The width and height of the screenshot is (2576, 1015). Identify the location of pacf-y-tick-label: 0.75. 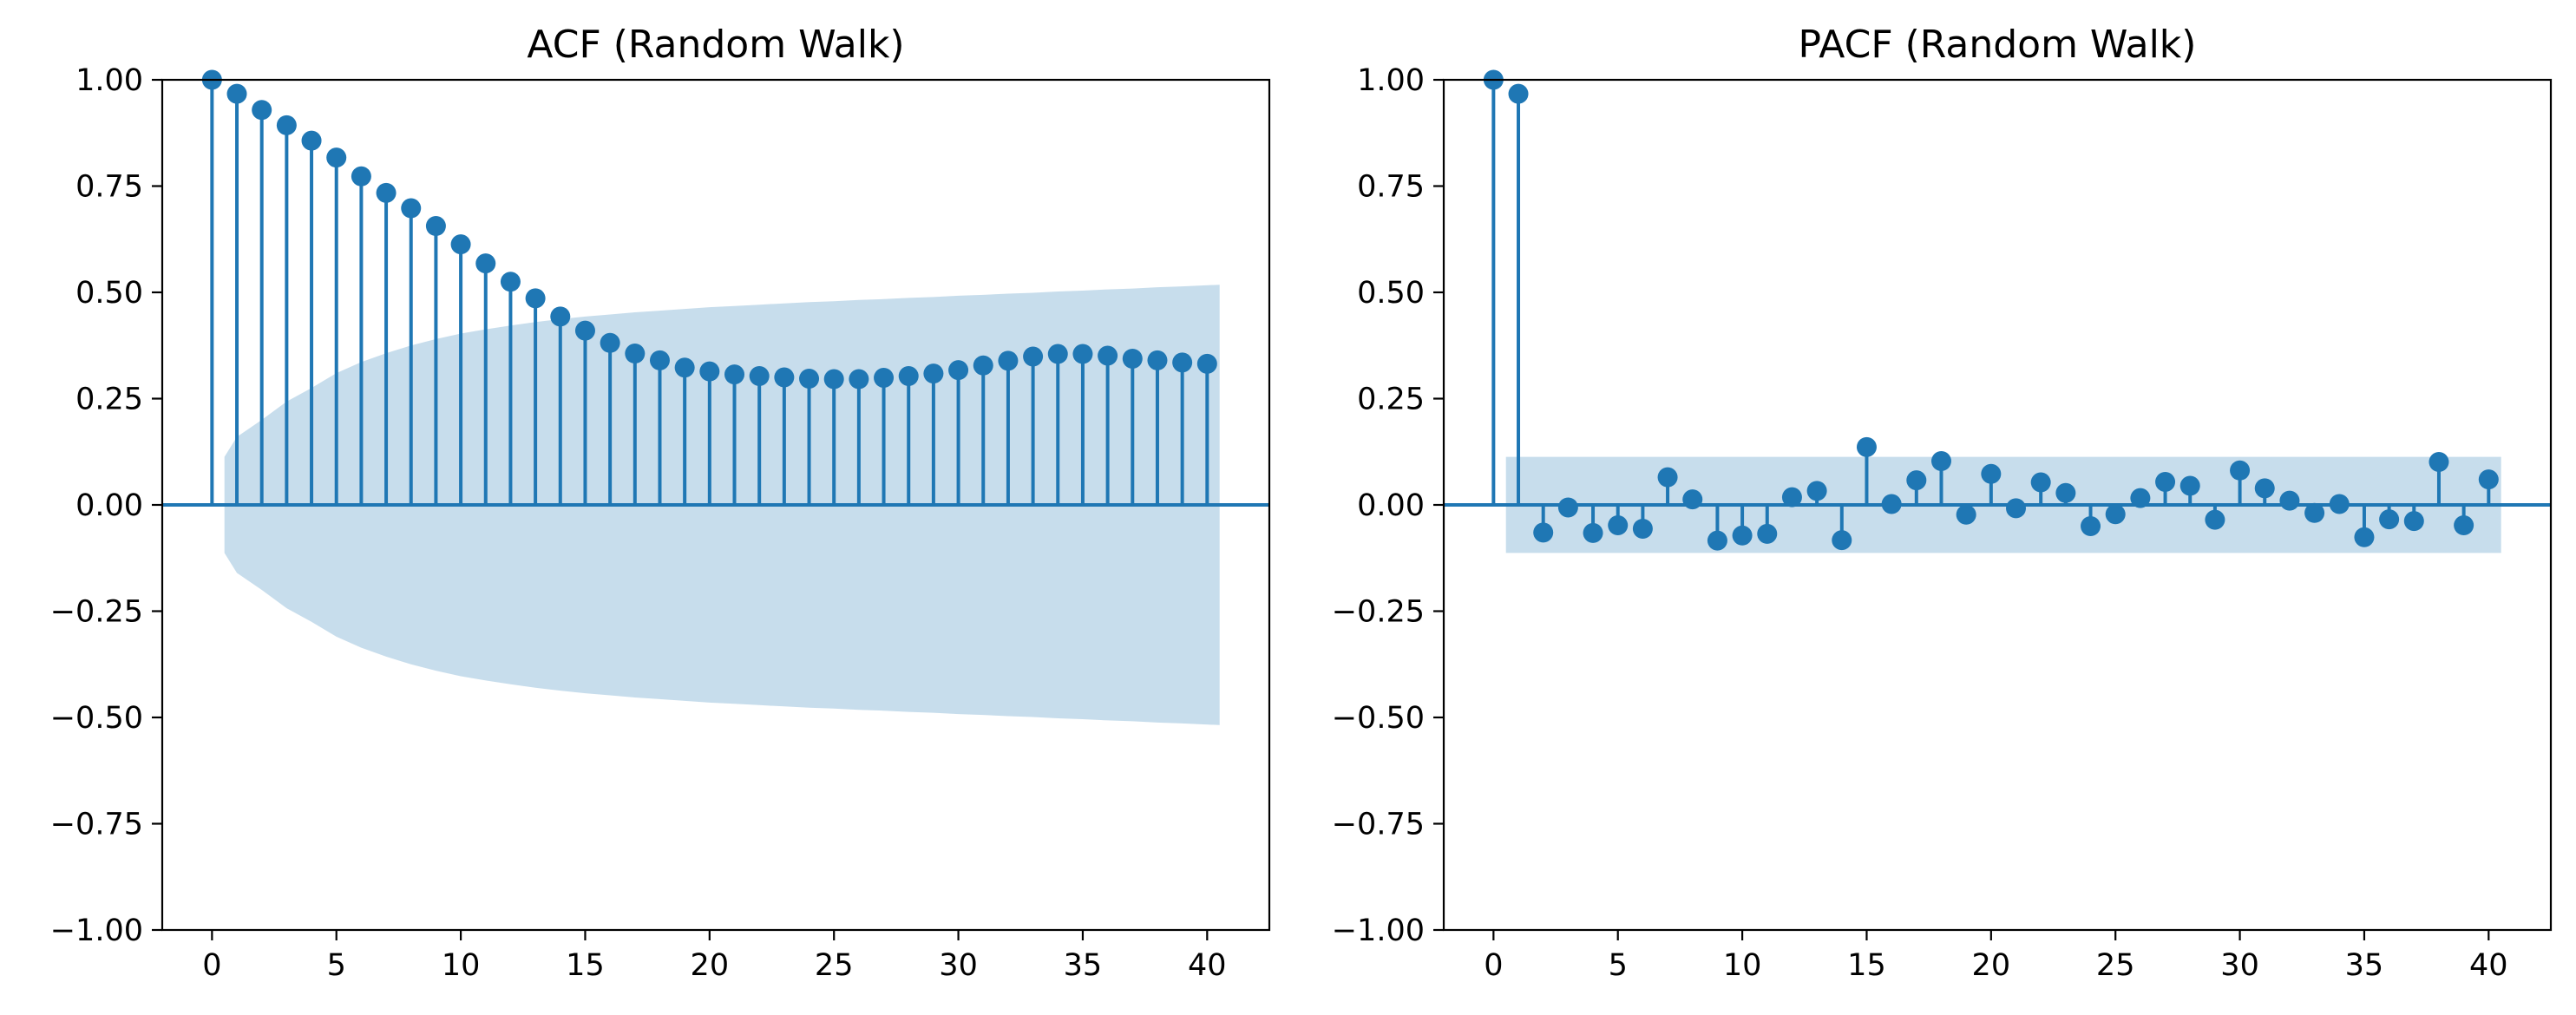
(1391, 187).